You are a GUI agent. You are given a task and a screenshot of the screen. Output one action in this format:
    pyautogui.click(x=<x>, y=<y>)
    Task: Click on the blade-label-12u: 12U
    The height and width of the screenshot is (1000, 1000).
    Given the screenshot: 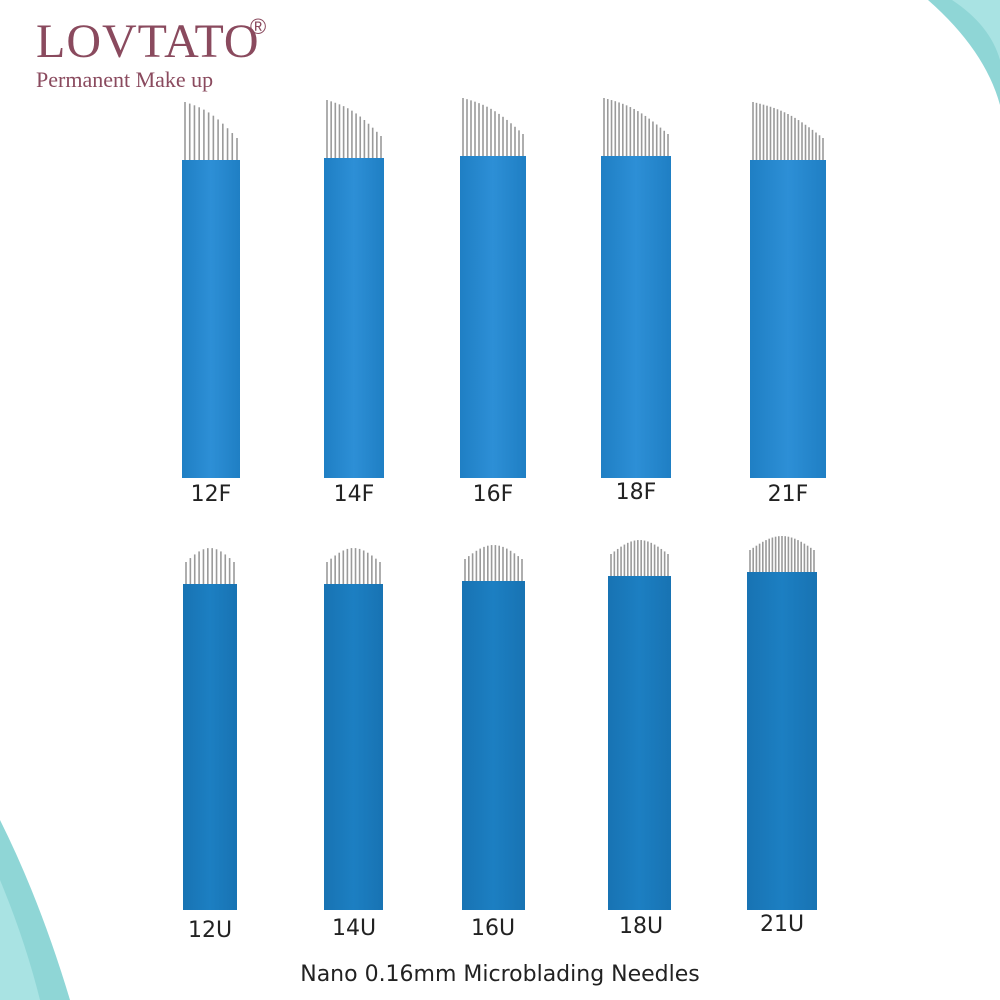 What is the action you would take?
    pyautogui.click(x=210, y=930)
    